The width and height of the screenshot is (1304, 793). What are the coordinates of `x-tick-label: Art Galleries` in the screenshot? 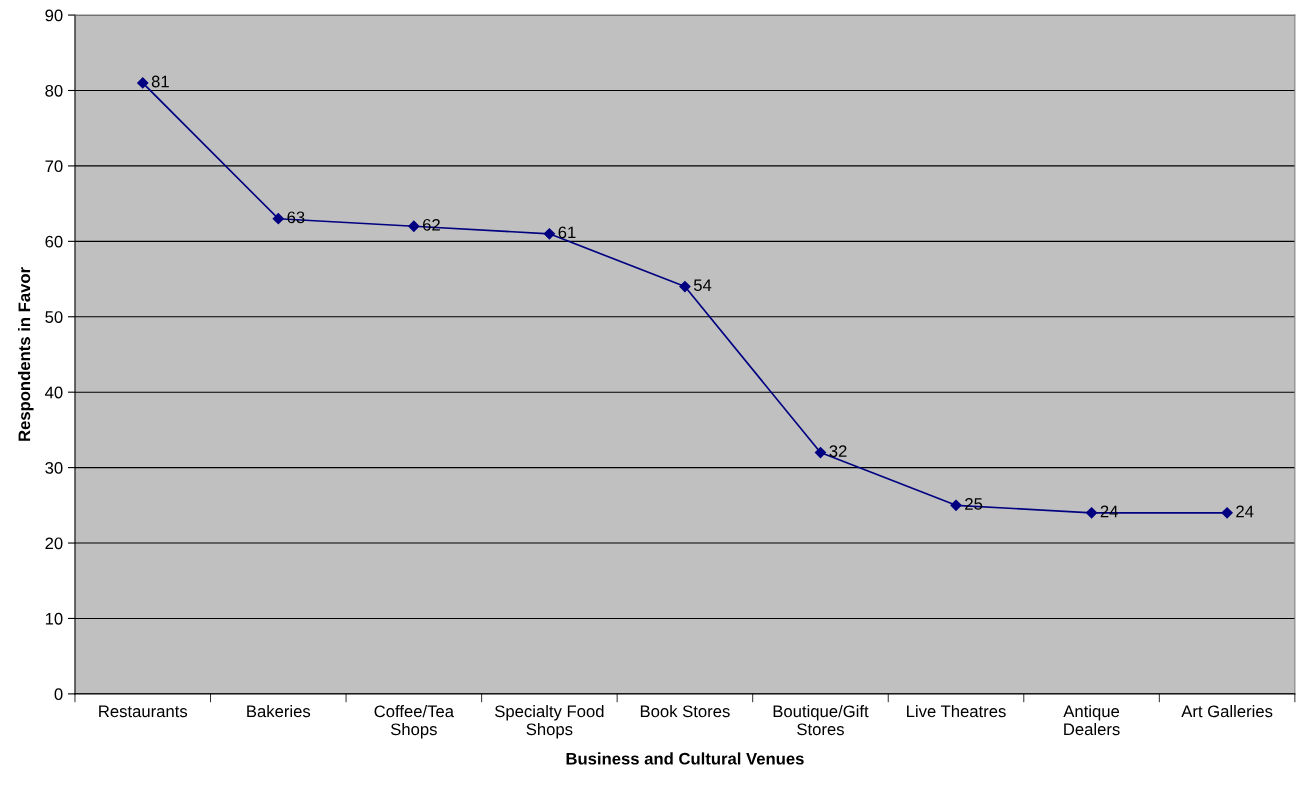 It's located at (1227, 711).